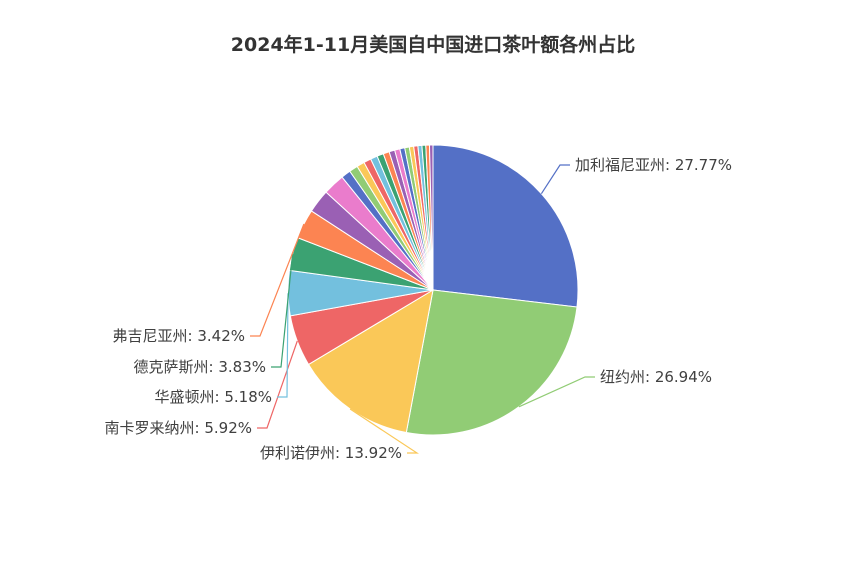  What do you see at coordinates (213, 397) in the screenshot?
I see `slice-label: 华盛顿州: 5.18%` at bounding box center [213, 397].